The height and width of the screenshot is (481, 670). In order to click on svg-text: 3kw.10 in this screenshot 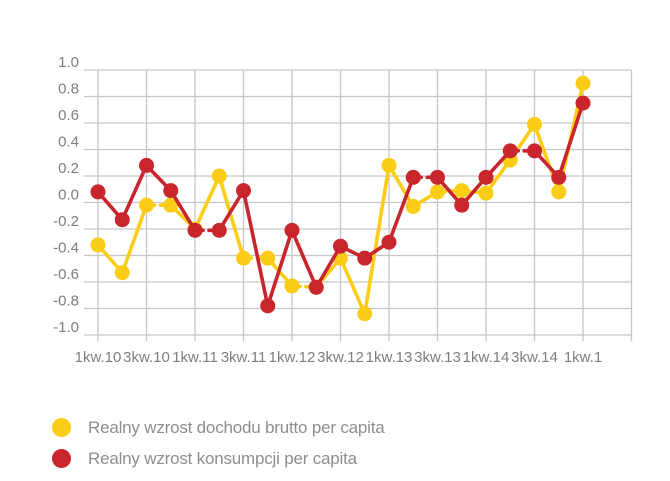, I will do `click(146, 357)`.